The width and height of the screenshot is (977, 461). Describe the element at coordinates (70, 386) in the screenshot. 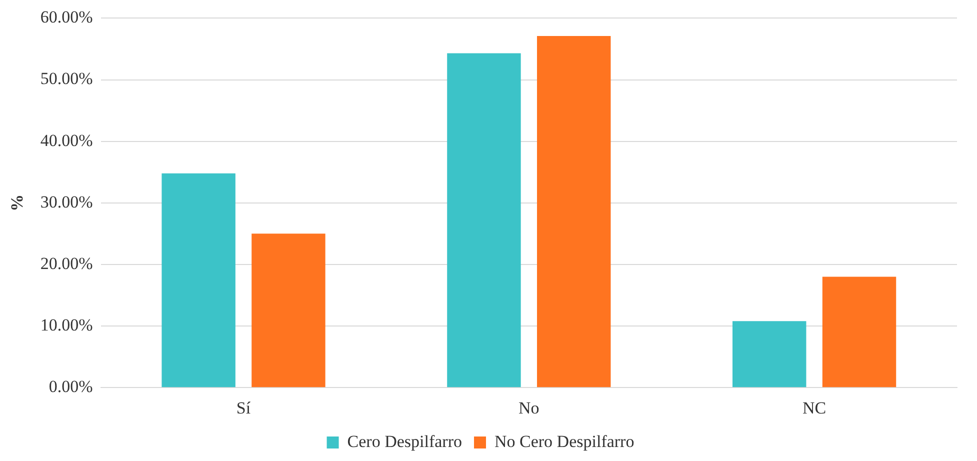

I see `y-tick-label: 0.00%` at that location.